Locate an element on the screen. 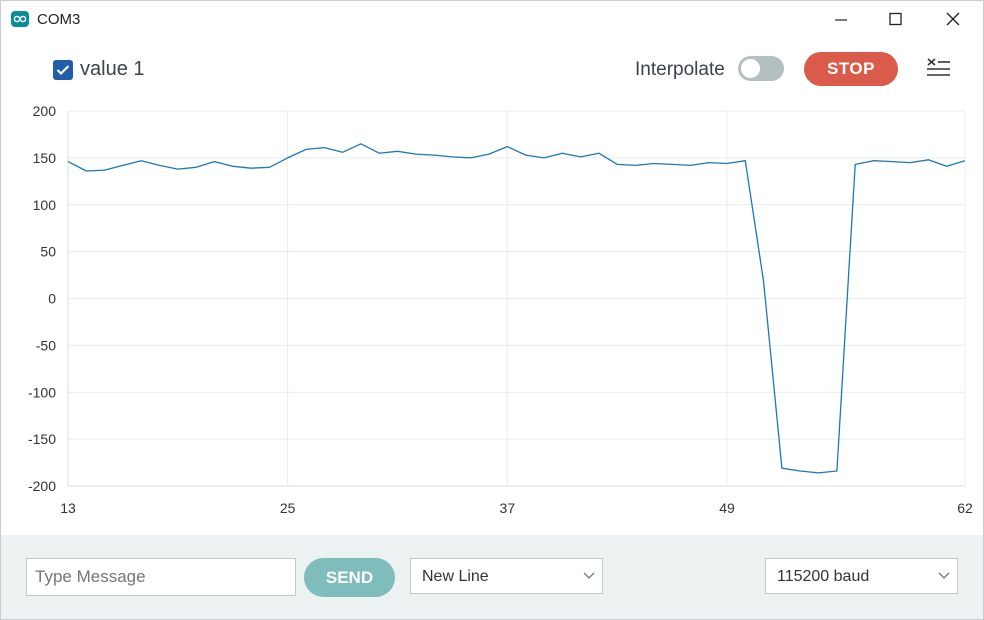 The width and height of the screenshot is (984, 620). baud-rate-select: 115200 baud is located at coordinates (861, 576).